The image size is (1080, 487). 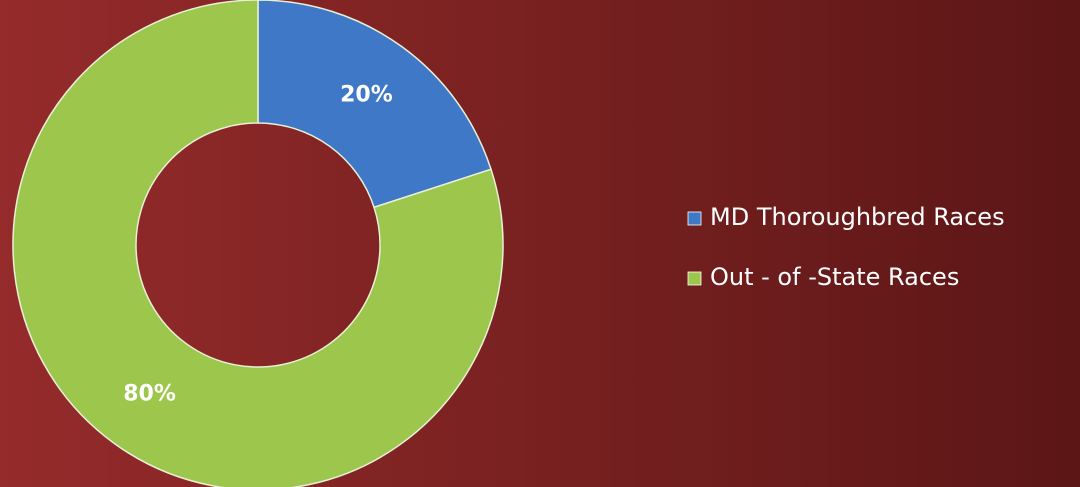 I want to click on donut-slice, so click(x=374, y=104).